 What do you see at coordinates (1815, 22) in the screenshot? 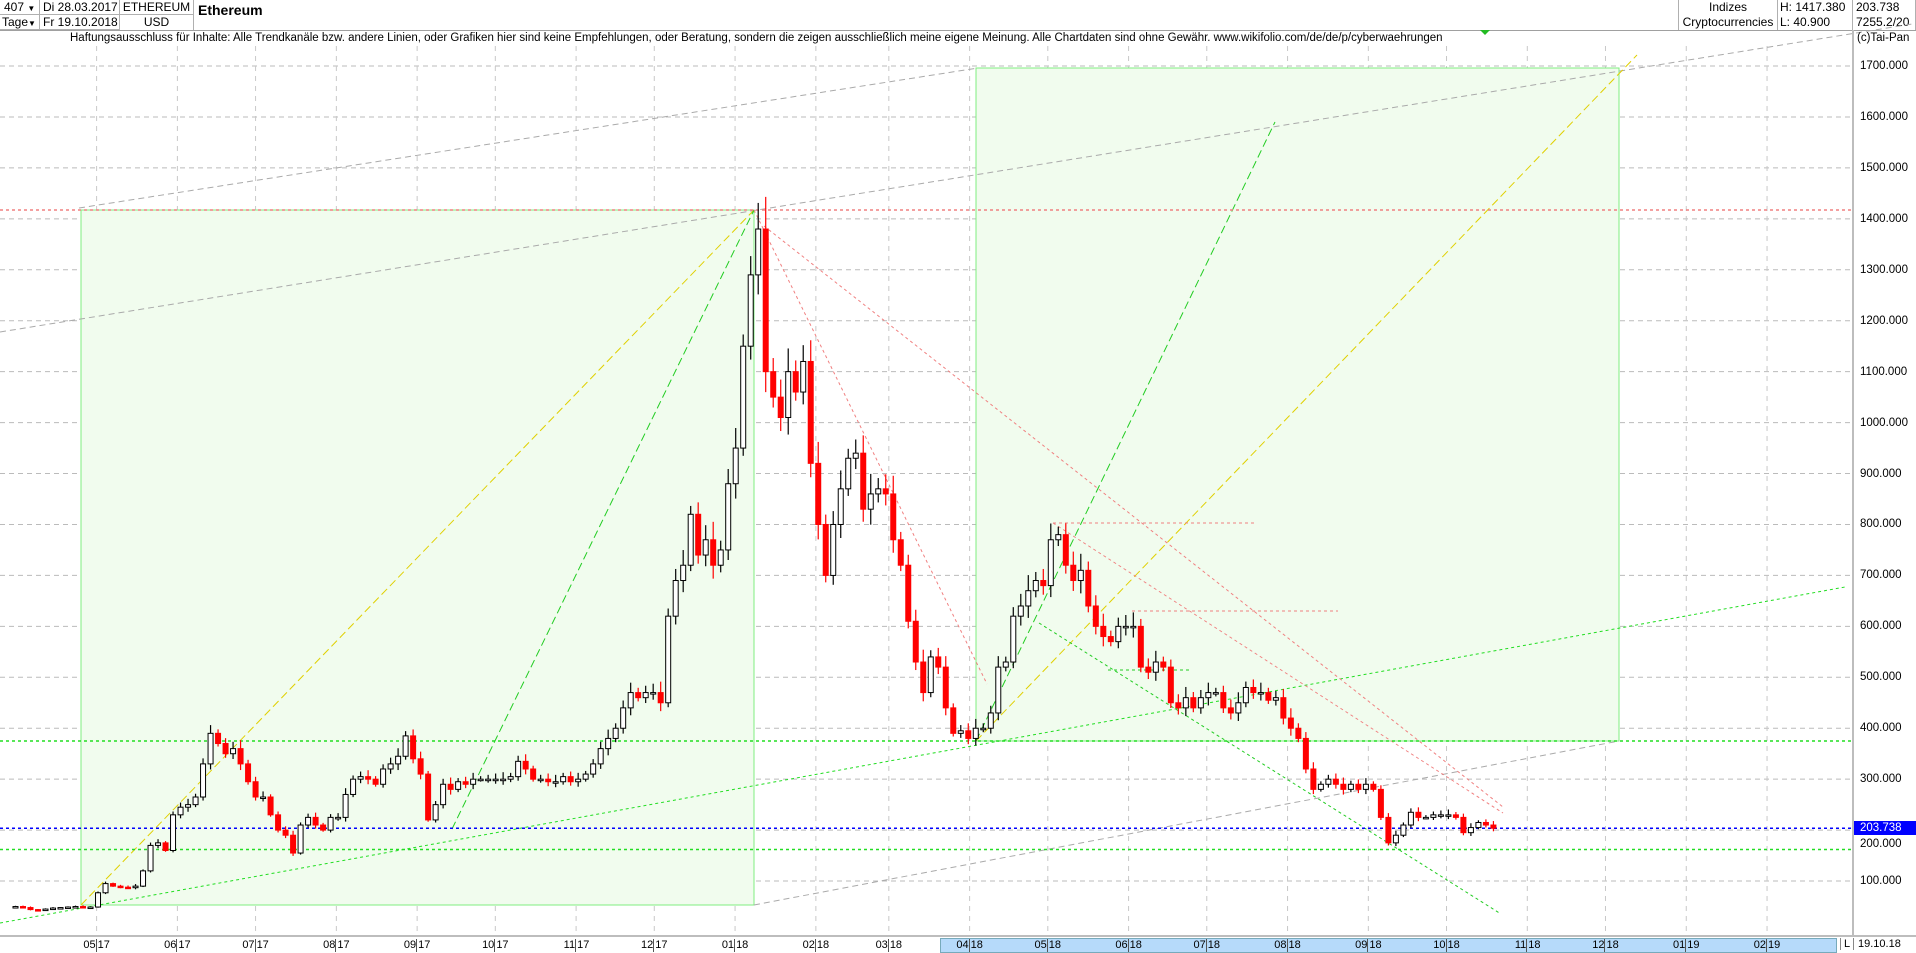
I see `low-value: L: 40.900` at bounding box center [1815, 22].